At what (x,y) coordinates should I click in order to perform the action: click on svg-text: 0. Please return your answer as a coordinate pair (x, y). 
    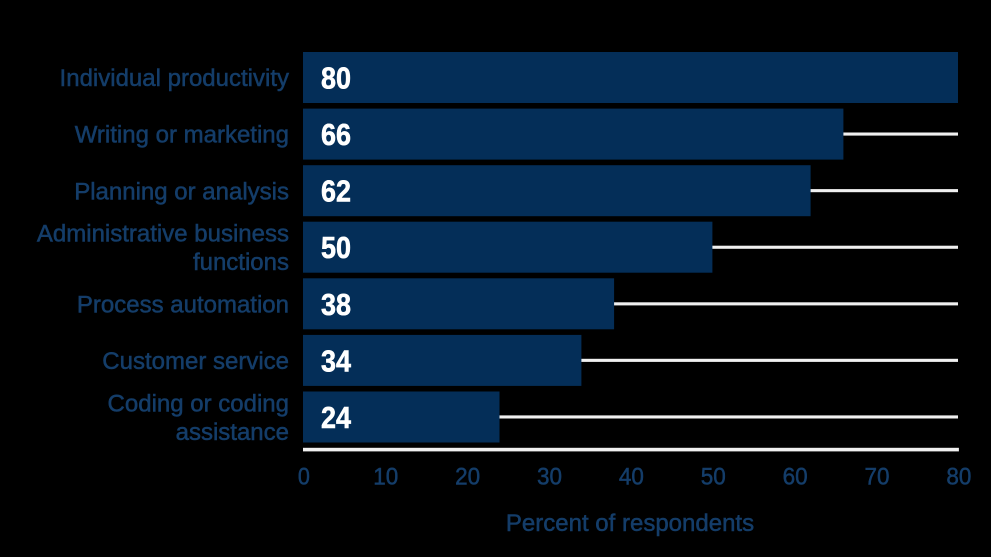
    Looking at the image, I should click on (304, 477).